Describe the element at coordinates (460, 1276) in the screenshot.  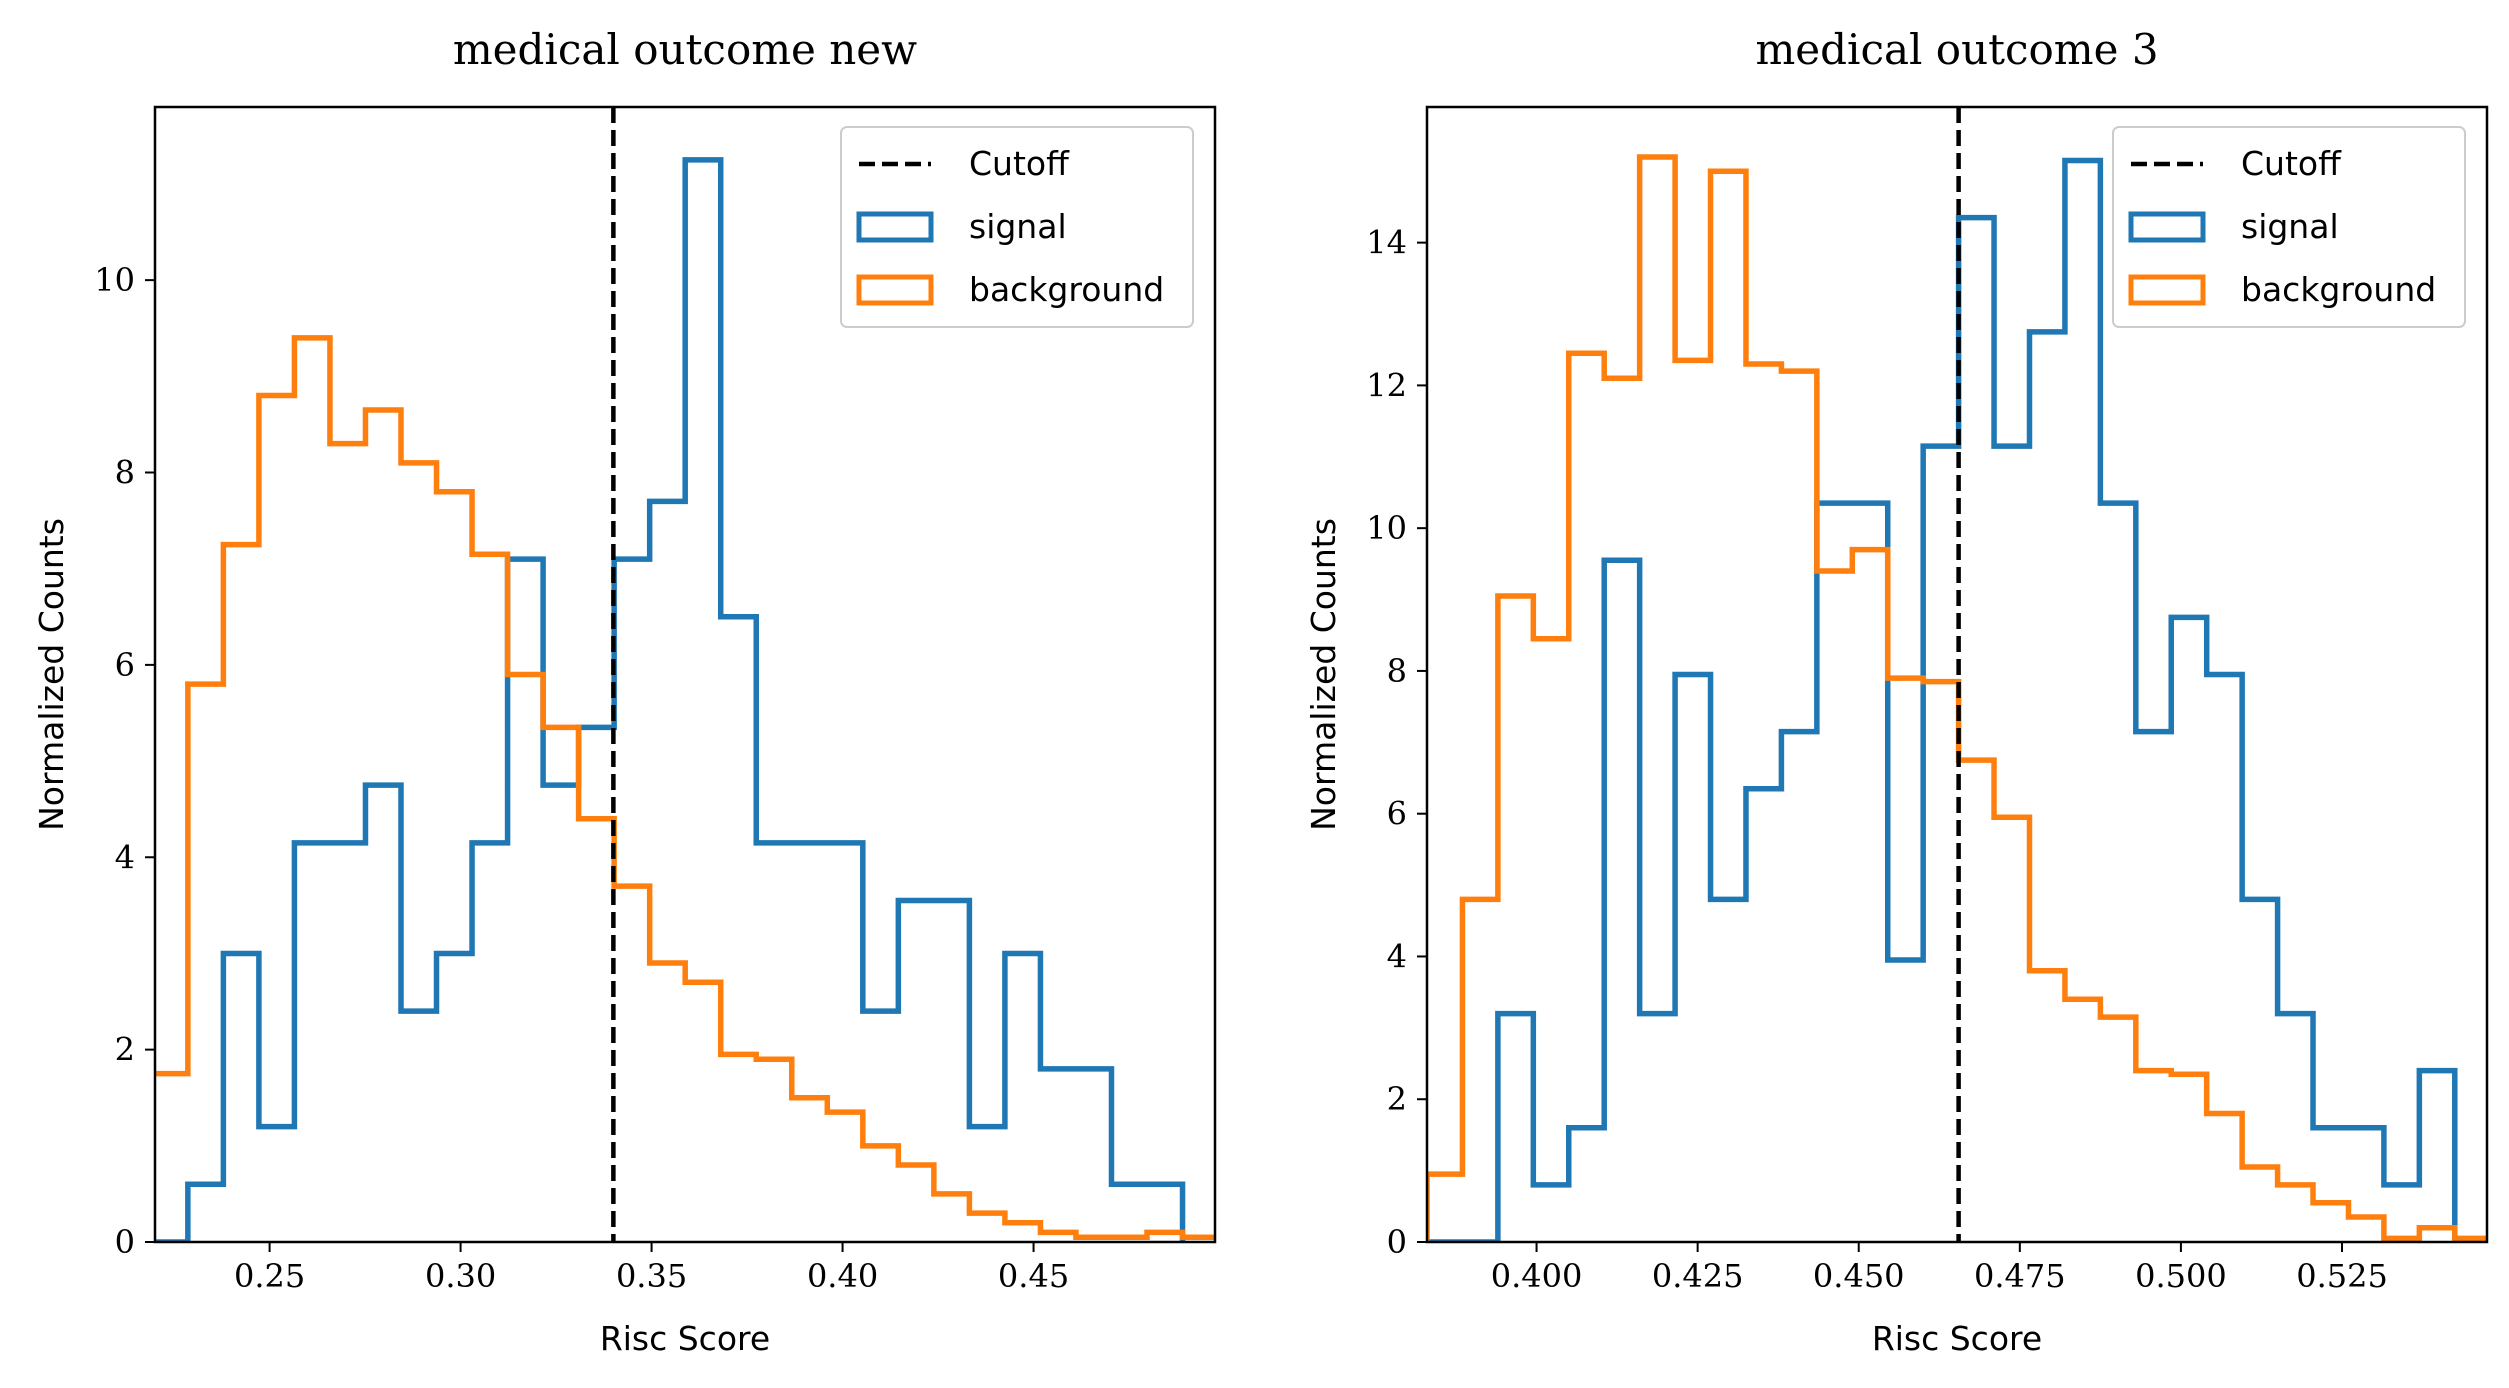
I see `x-tick-label: 0.30` at that location.